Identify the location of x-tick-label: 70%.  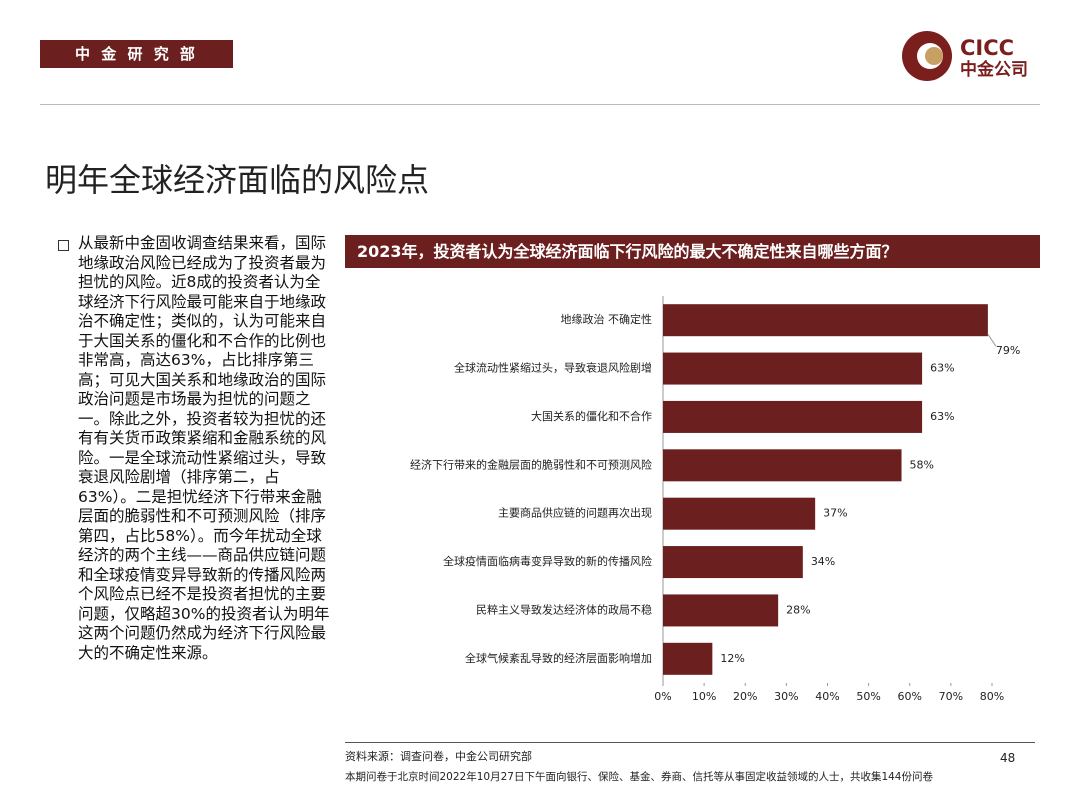
(951, 696).